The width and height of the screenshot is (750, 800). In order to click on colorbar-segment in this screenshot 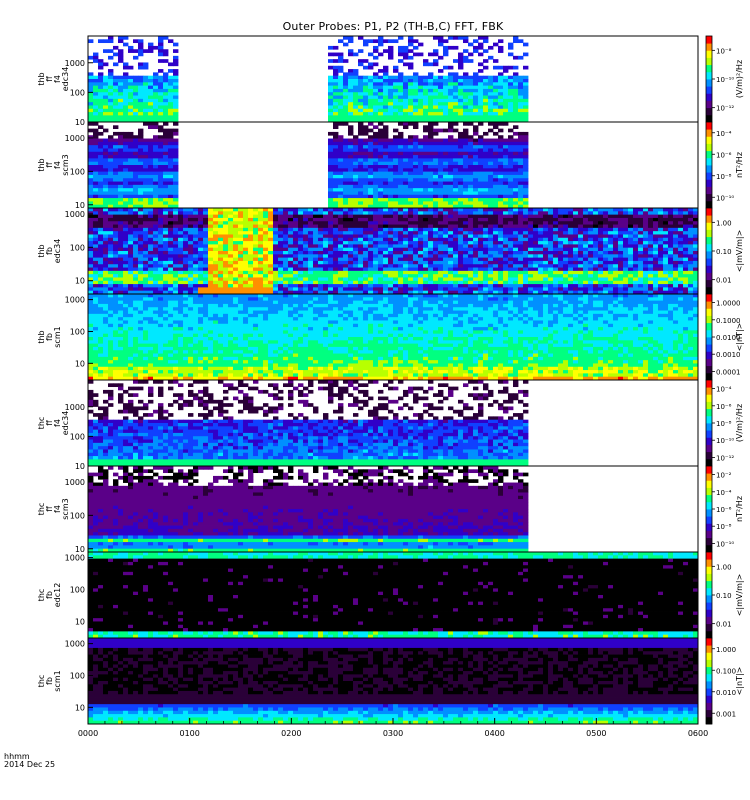, I will do `click(709, 161)`.